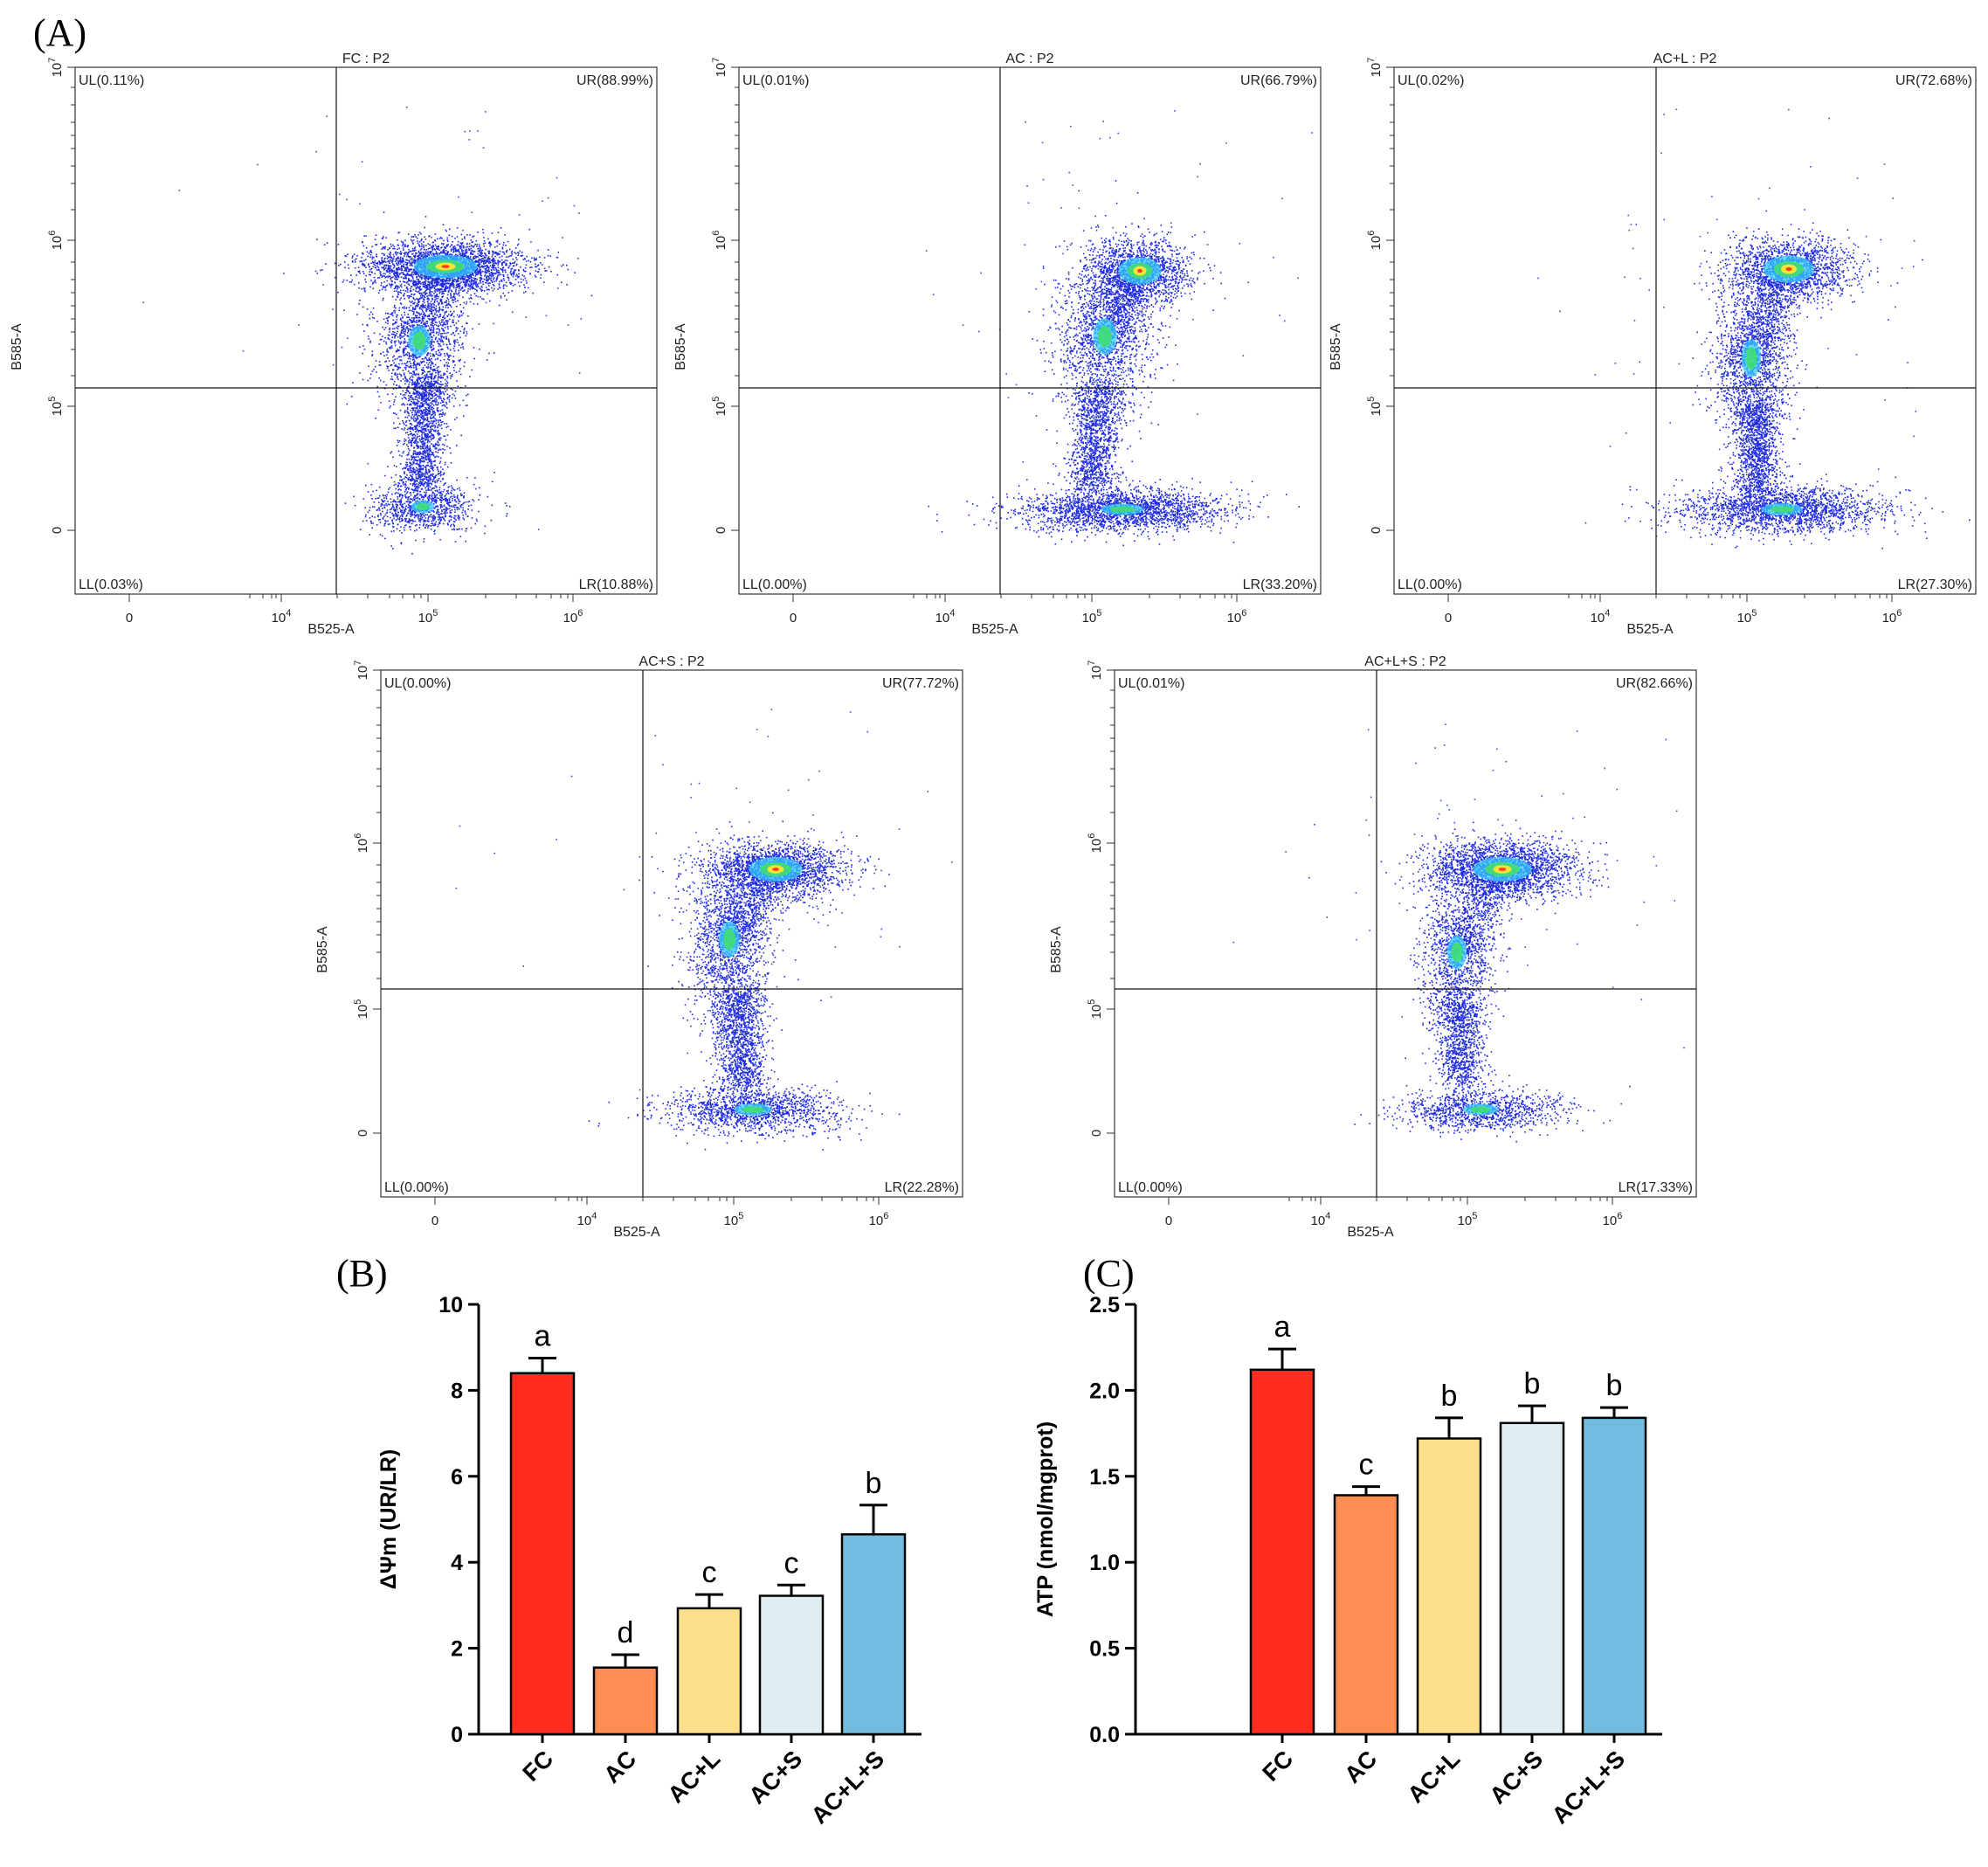 The height and width of the screenshot is (1867, 1988). I want to click on quadrant-lr-label: LR(10.88%), so click(616, 584).